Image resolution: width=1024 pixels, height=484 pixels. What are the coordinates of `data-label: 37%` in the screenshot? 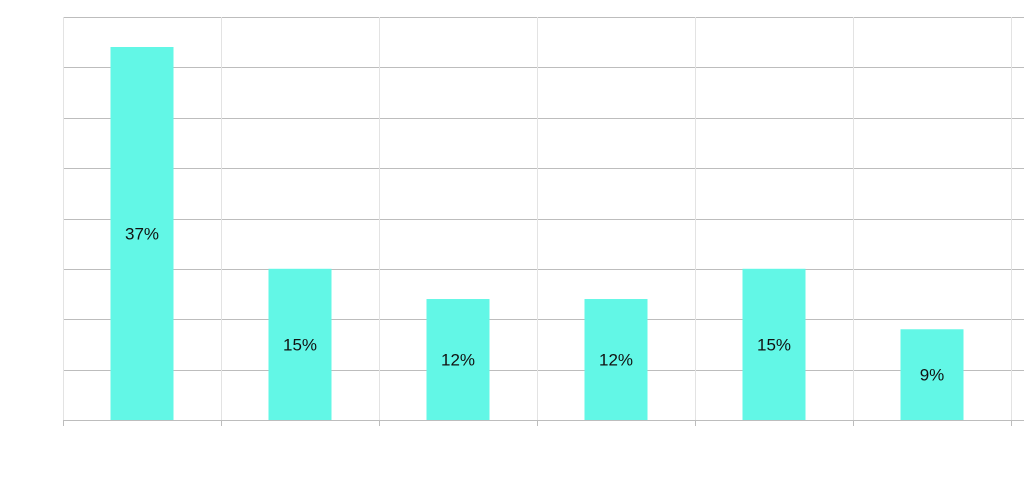 It's located at (142, 234).